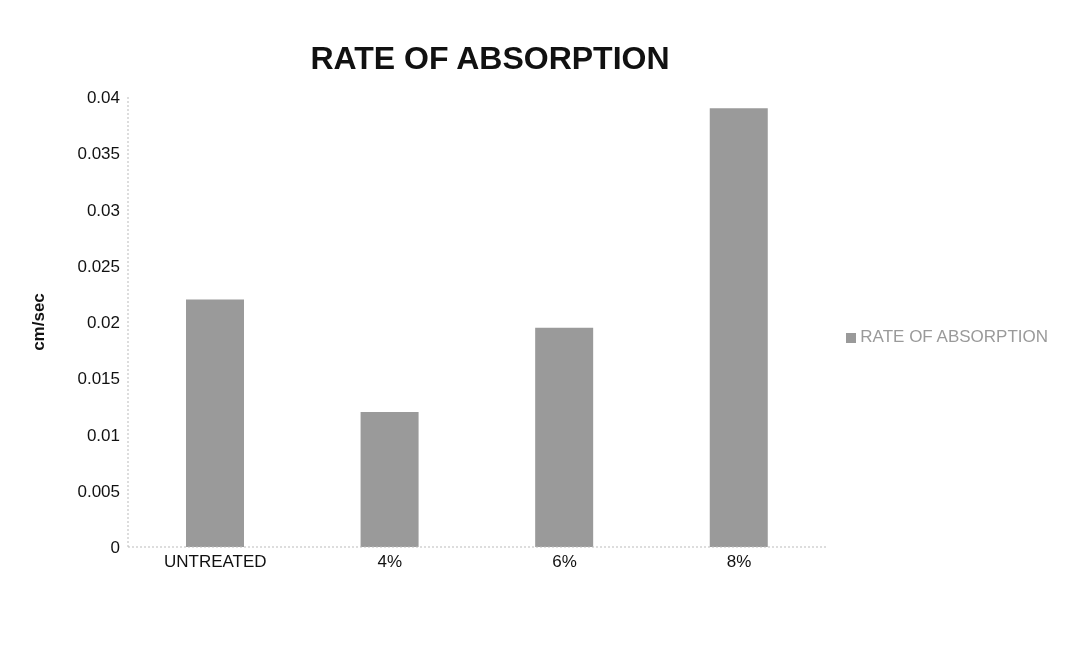 This screenshot has height=645, width=1090. I want to click on y-tick-label: 0.01, so click(103, 435).